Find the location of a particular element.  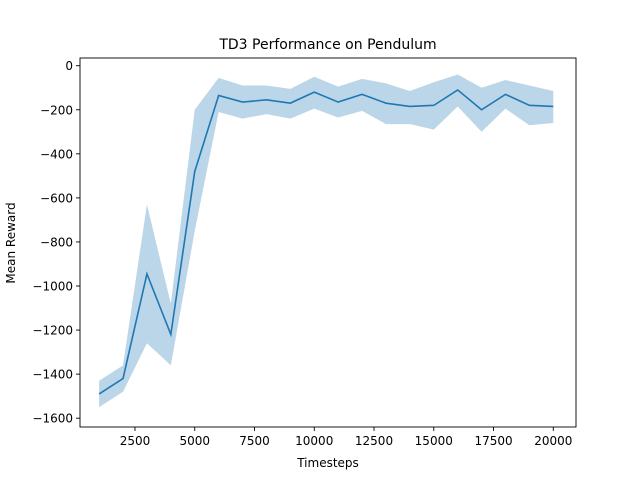

x-tick-label: 12500 is located at coordinates (374, 441).